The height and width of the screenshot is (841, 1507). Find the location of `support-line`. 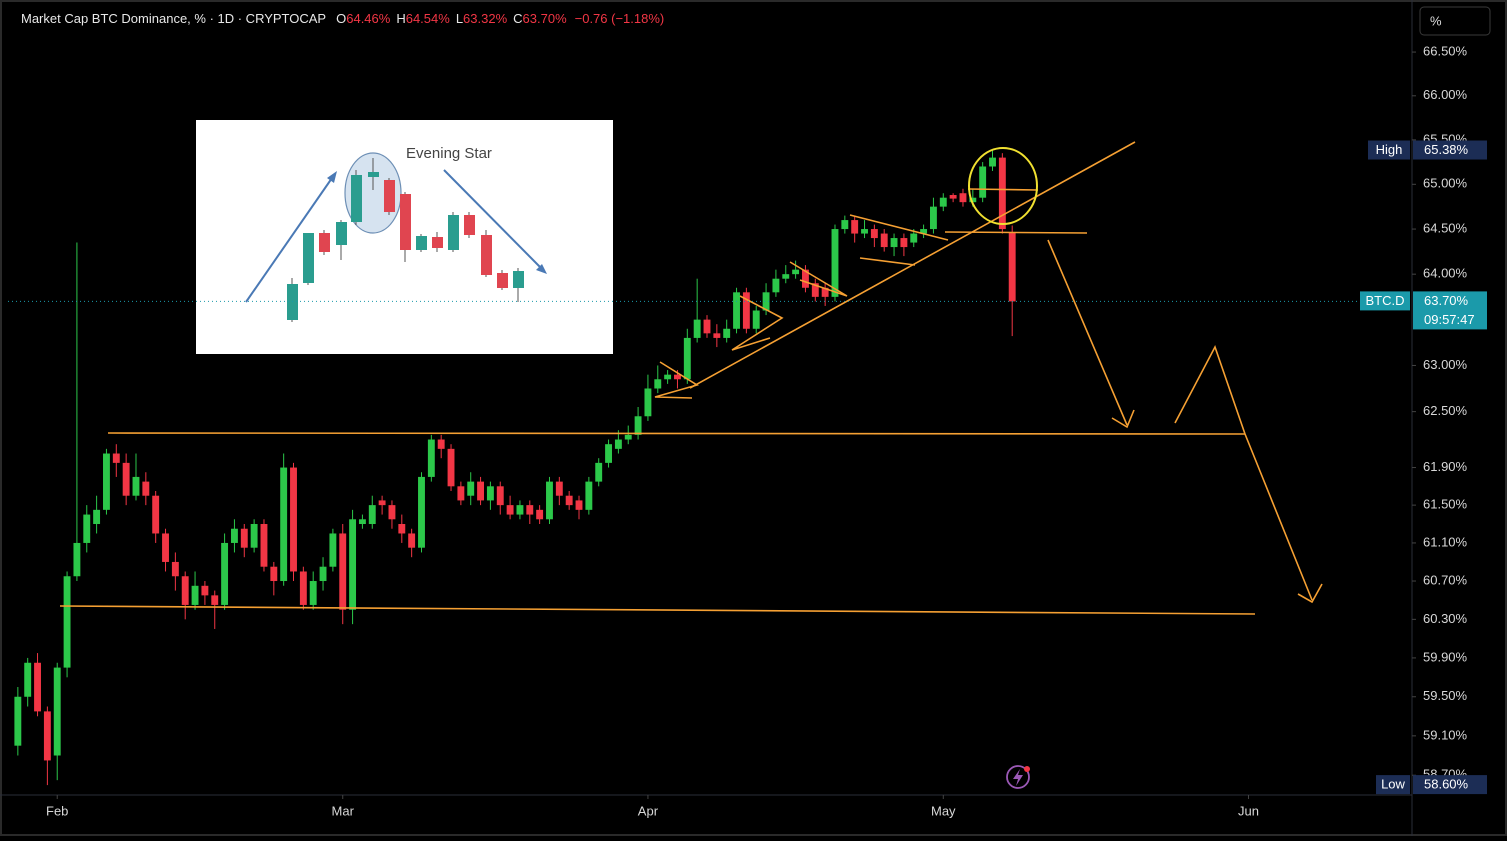

support-line is located at coordinates (657, 610).